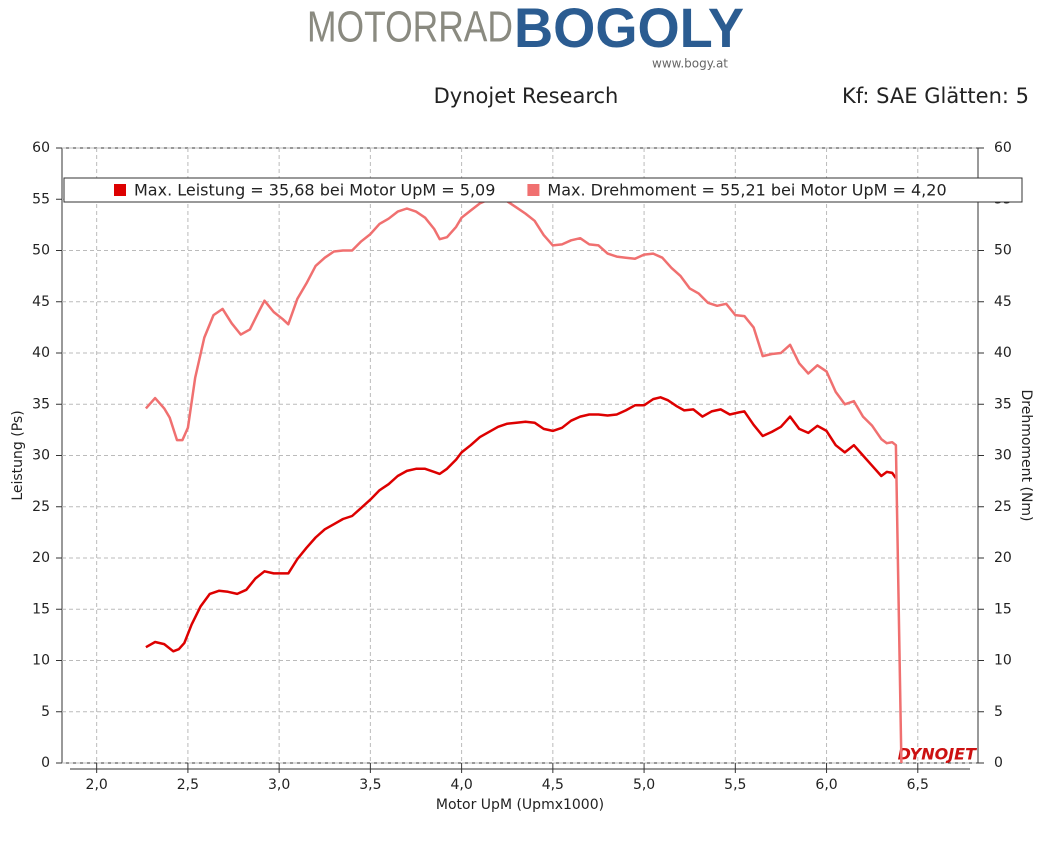  Describe the element at coordinates (938, 754) in the screenshot. I see `watermark: DYNOJET` at that location.